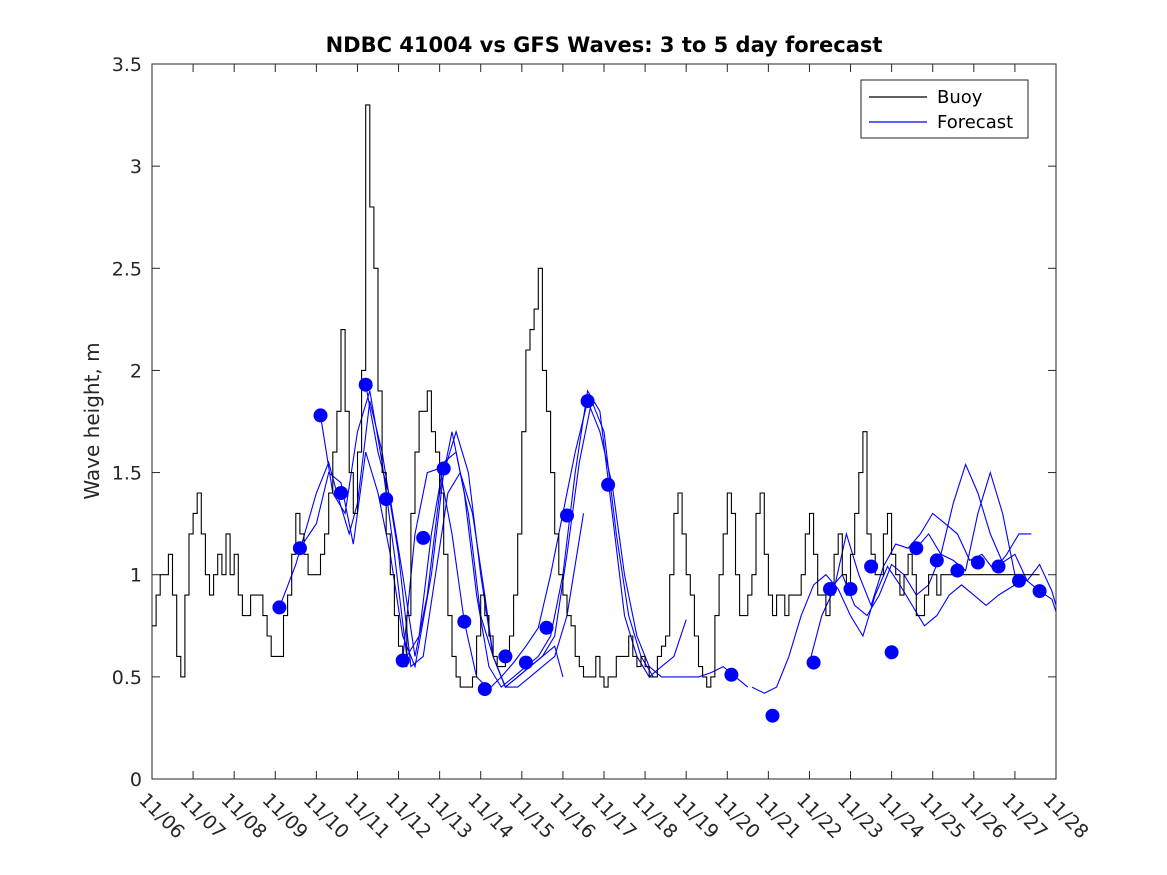 The width and height of the screenshot is (1167, 875). Describe the element at coordinates (127, 678) in the screenshot. I see `y-tick-label: 0.5` at that location.